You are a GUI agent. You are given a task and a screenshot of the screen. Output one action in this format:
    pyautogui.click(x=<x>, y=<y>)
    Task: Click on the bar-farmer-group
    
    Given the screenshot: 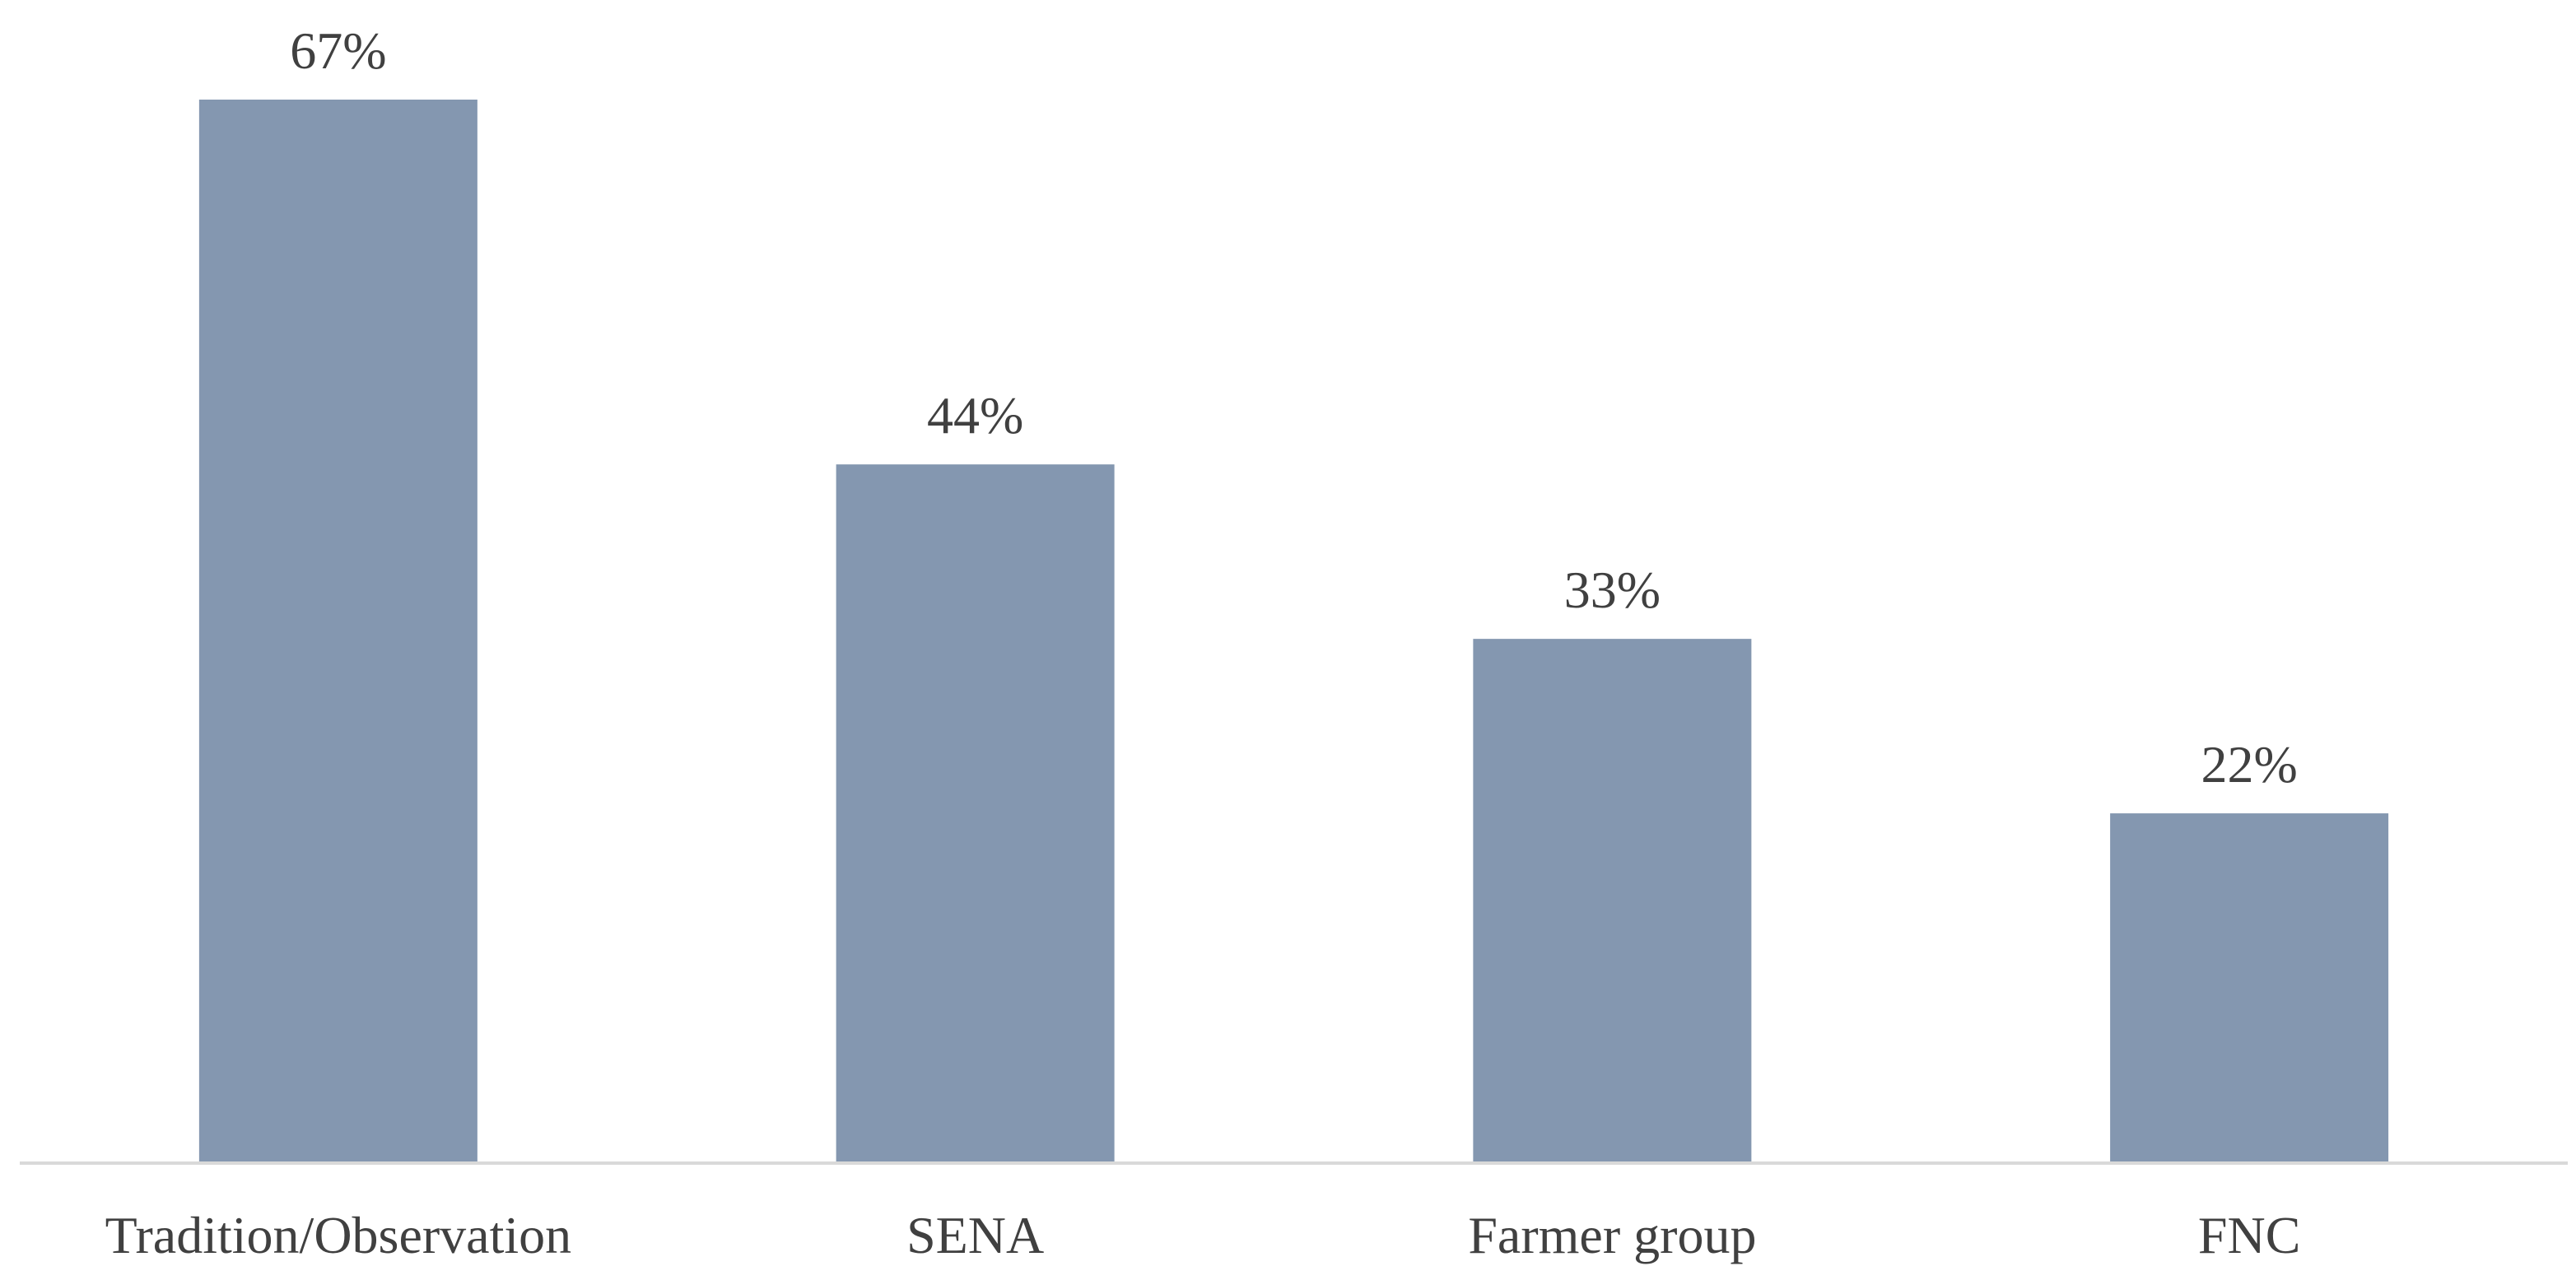 What is the action you would take?
    pyautogui.click(x=1612, y=900)
    